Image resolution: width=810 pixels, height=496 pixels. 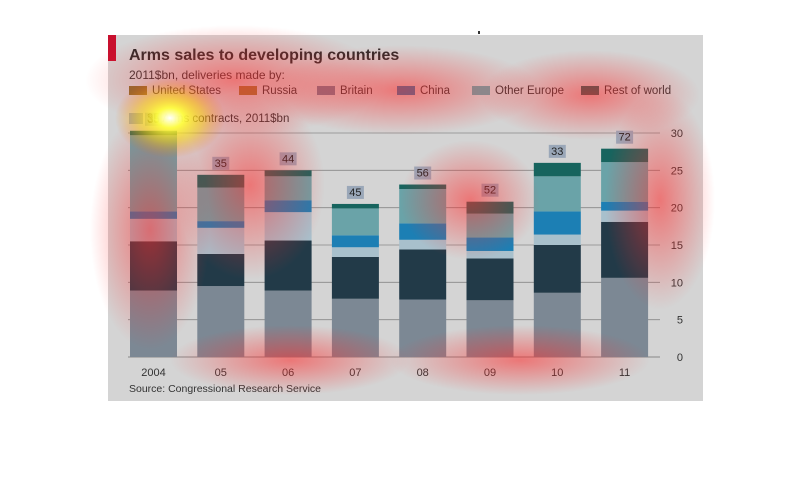 What do you see at coordinates (355, 373) in the screenshot?
I see `x-tick-label: 07` at bounding box center [355, 373].